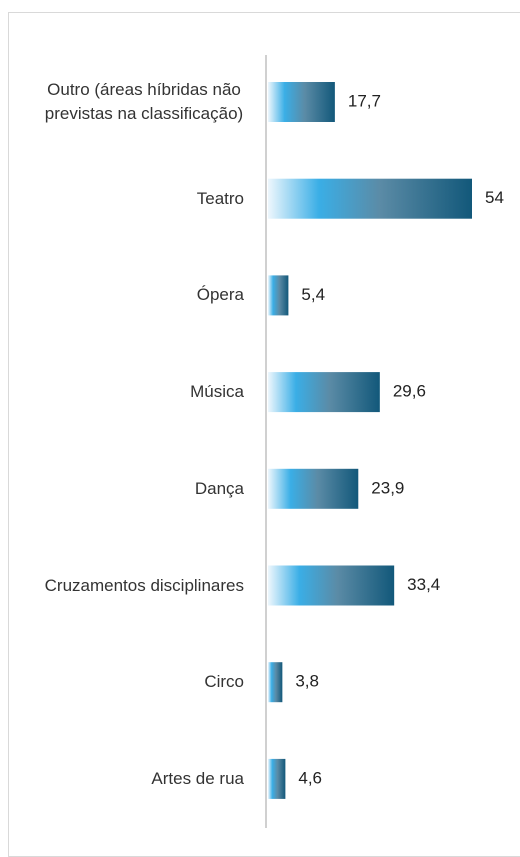 The height and width of the screenshot is (857, 520). What do you see at coordinates (127, 392) in the screenshot?
I see `category-label: Música` at bounding box center [127, 392].